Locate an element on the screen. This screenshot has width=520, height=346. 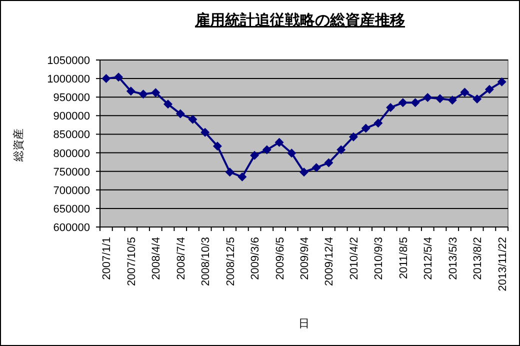
x-tick-label: 2007/10/5 is located at coordinates (132, 261).